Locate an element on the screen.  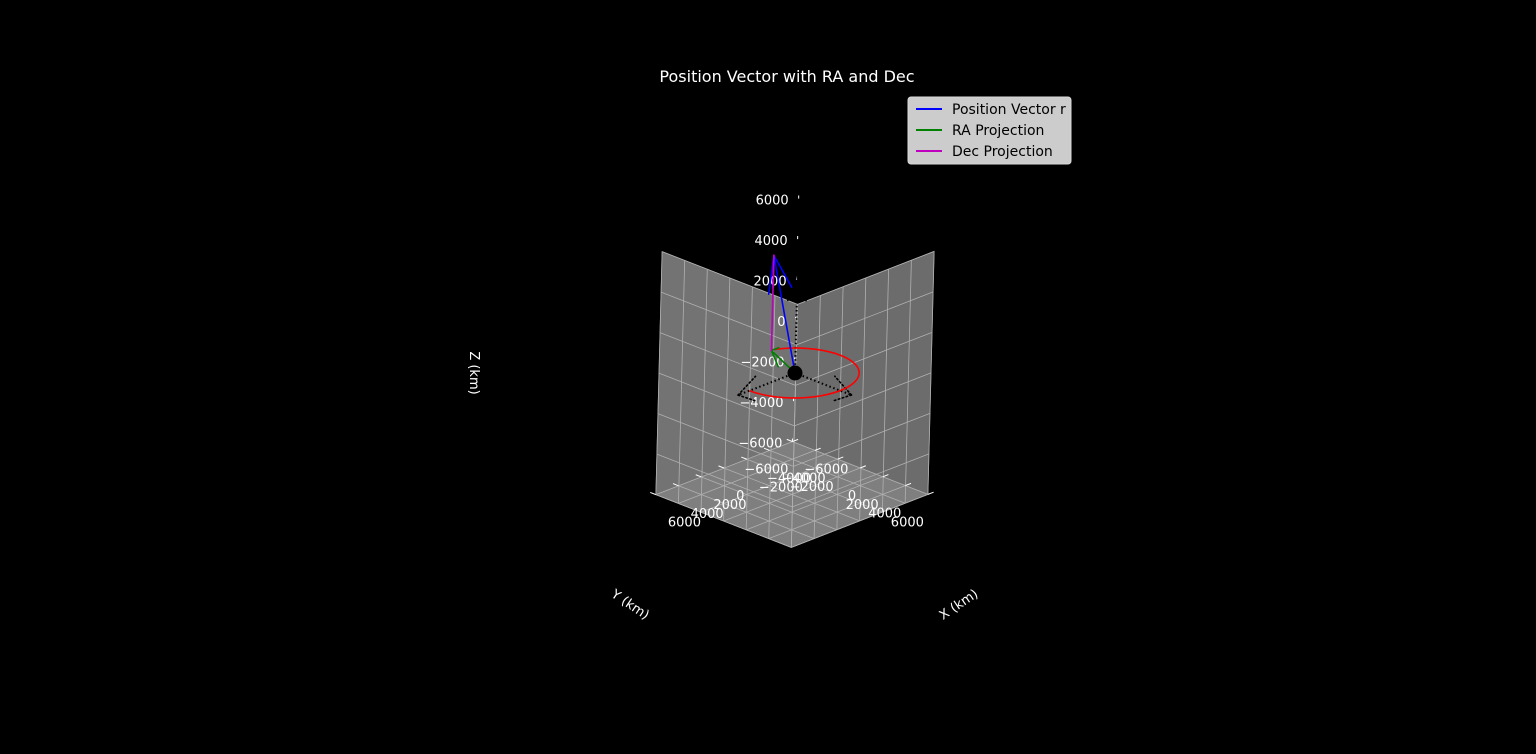
x-tick-label: 6000 is located at coordinates (684, 523).